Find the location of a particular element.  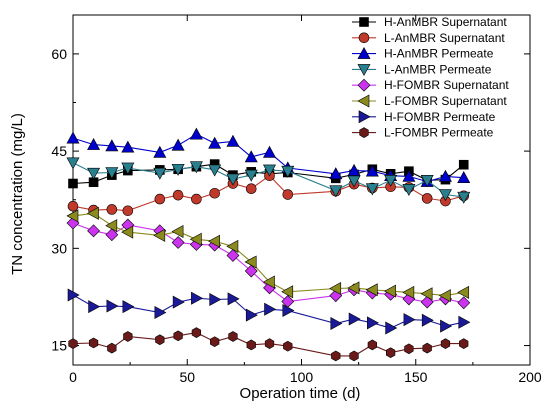

legend-label: L-FOMBR Permeate is located at coordinates (439, 133).